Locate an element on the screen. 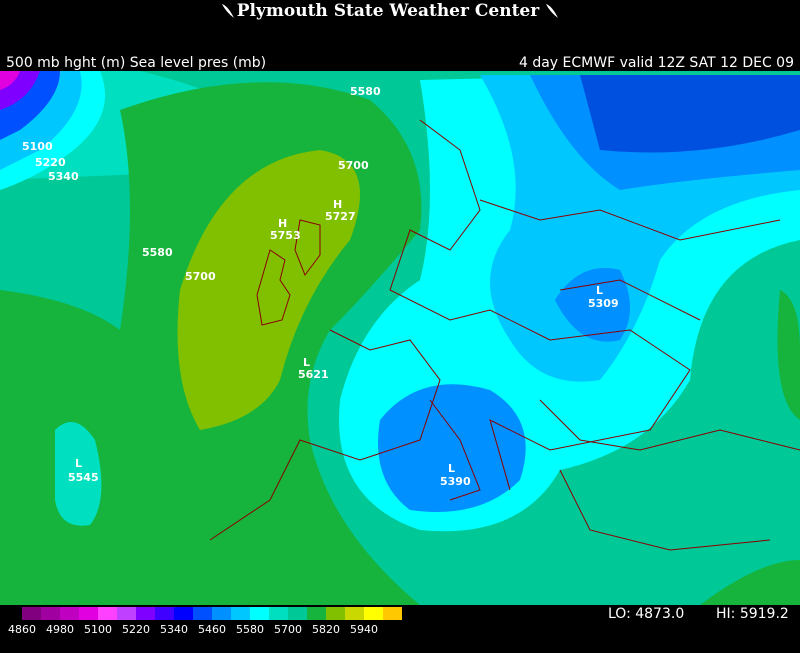 This screenshot has width=800, height=653. contour-label: 5340 is located at coordinates (63, 176).